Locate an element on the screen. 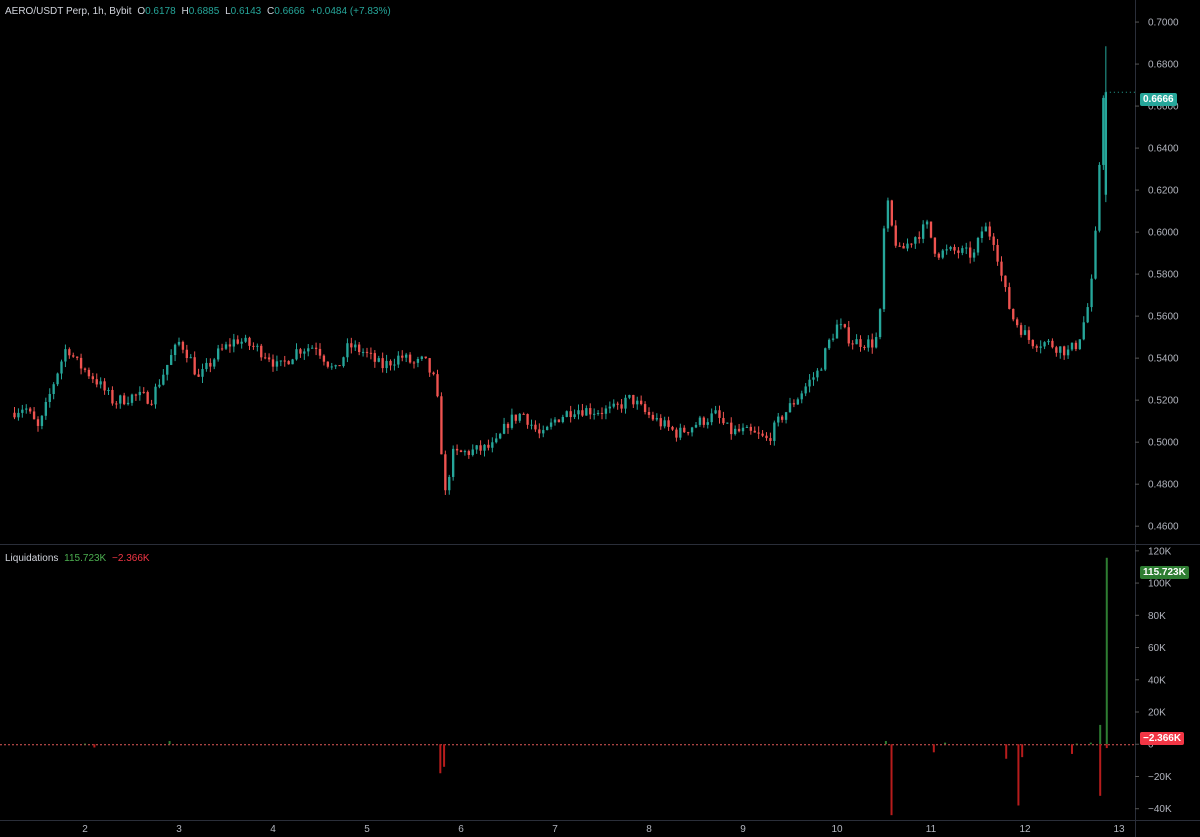 This screenshot has height=837, width=1200. time-tick-label: 6 is located at coordinates (461, 829).